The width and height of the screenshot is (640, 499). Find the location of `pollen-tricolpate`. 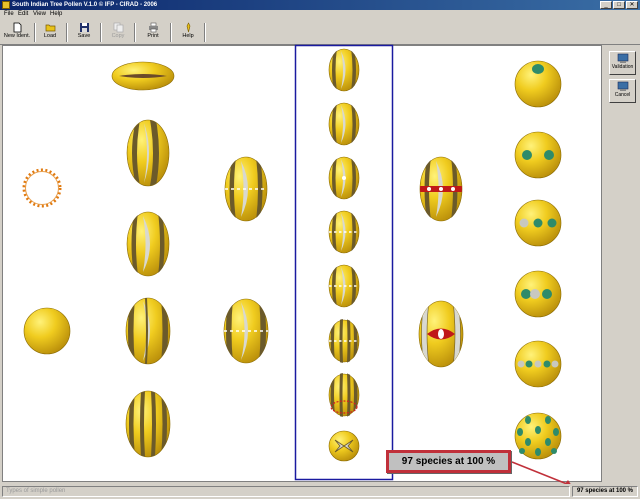

pollen-tricolpate is located at coordinates (148, 331).